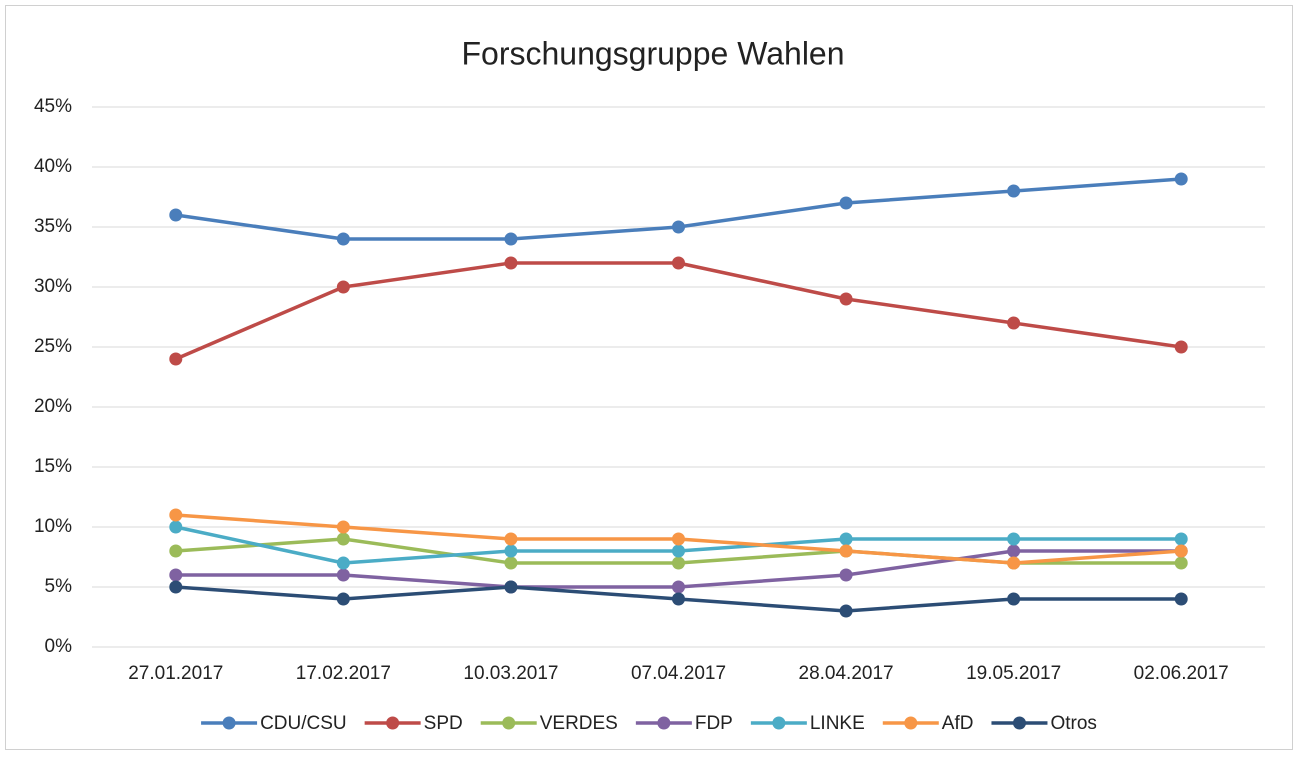 This screenshot has height=760, width=1298. Describe the element at coordinates (510, 673) in the screenshot. I see `x-tick-label: 10.03.2017` at that location.